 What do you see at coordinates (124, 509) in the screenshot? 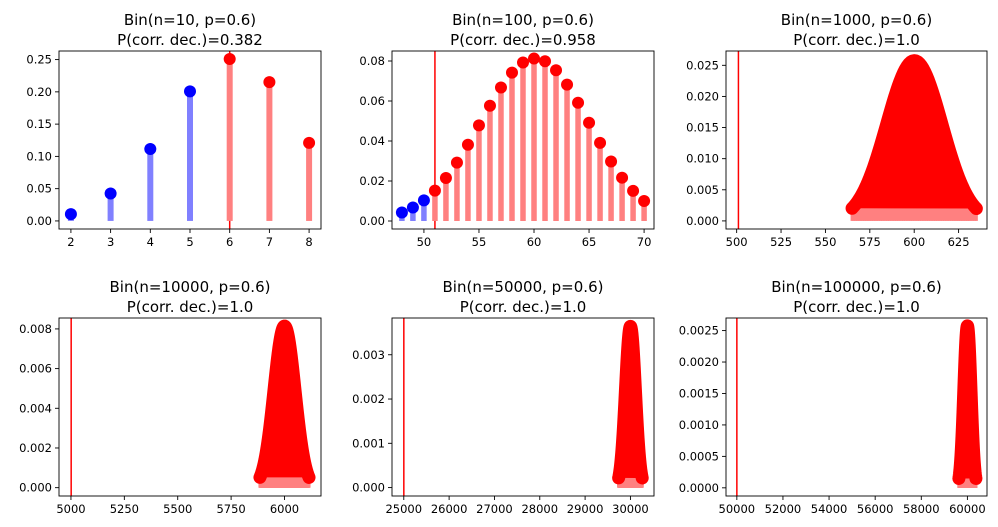
I see `x-tick-label: 5250` at bounding box center [124, 509].